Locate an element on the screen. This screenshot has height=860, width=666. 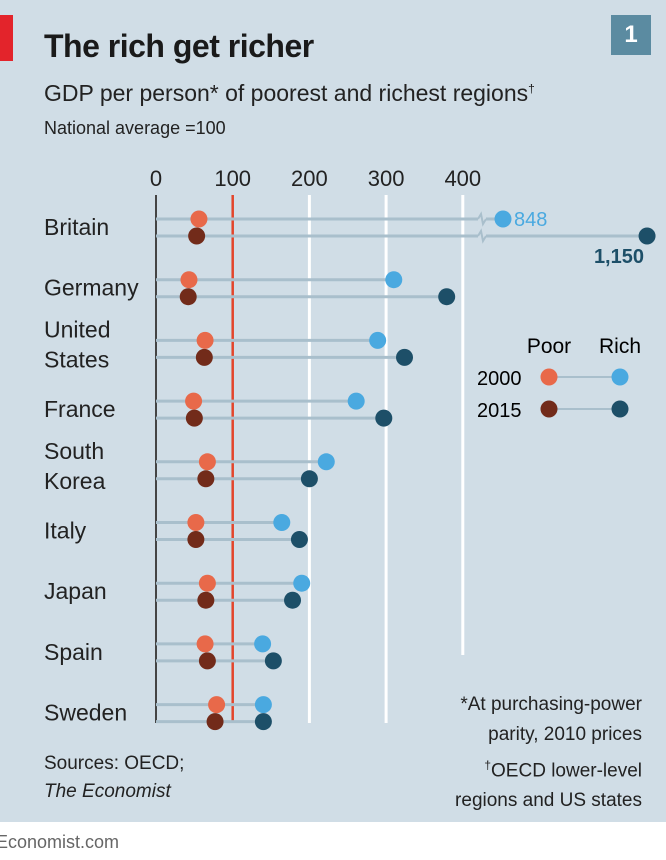
legend-column-header: Rich is located at coordinates (620, 346).